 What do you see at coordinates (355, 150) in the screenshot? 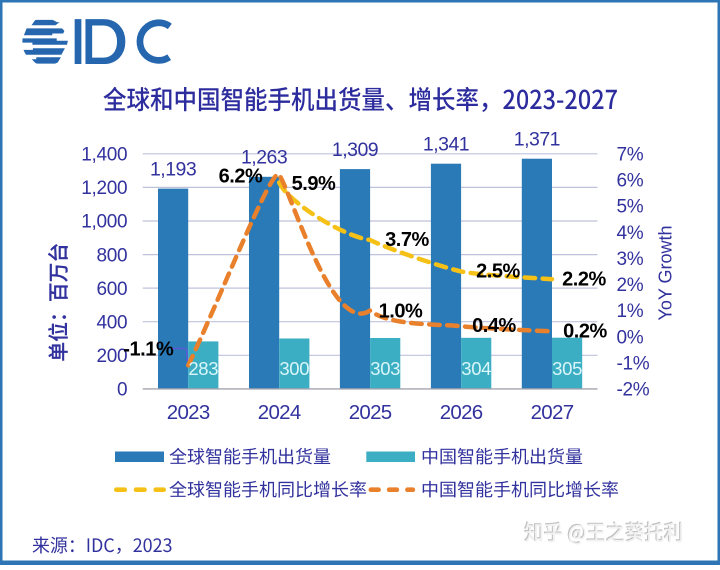
I see `svg-text: 1,309` at bounding box center [355, 150].